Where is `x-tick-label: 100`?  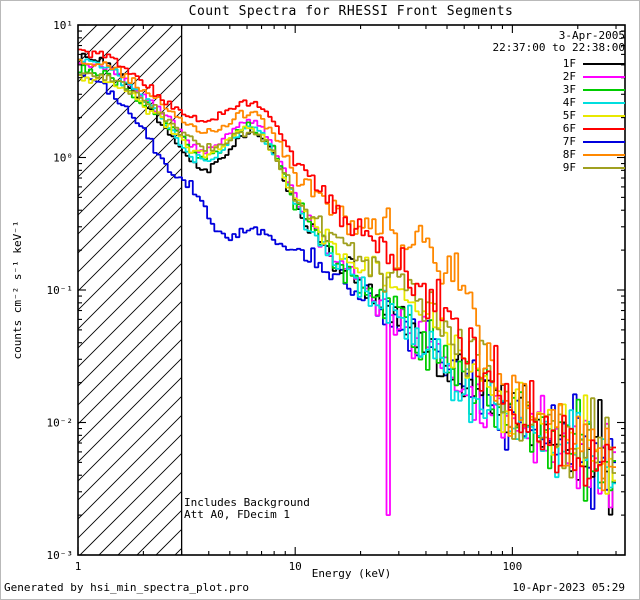 x-tick-label: 100 is located at coordinates (512, 566).